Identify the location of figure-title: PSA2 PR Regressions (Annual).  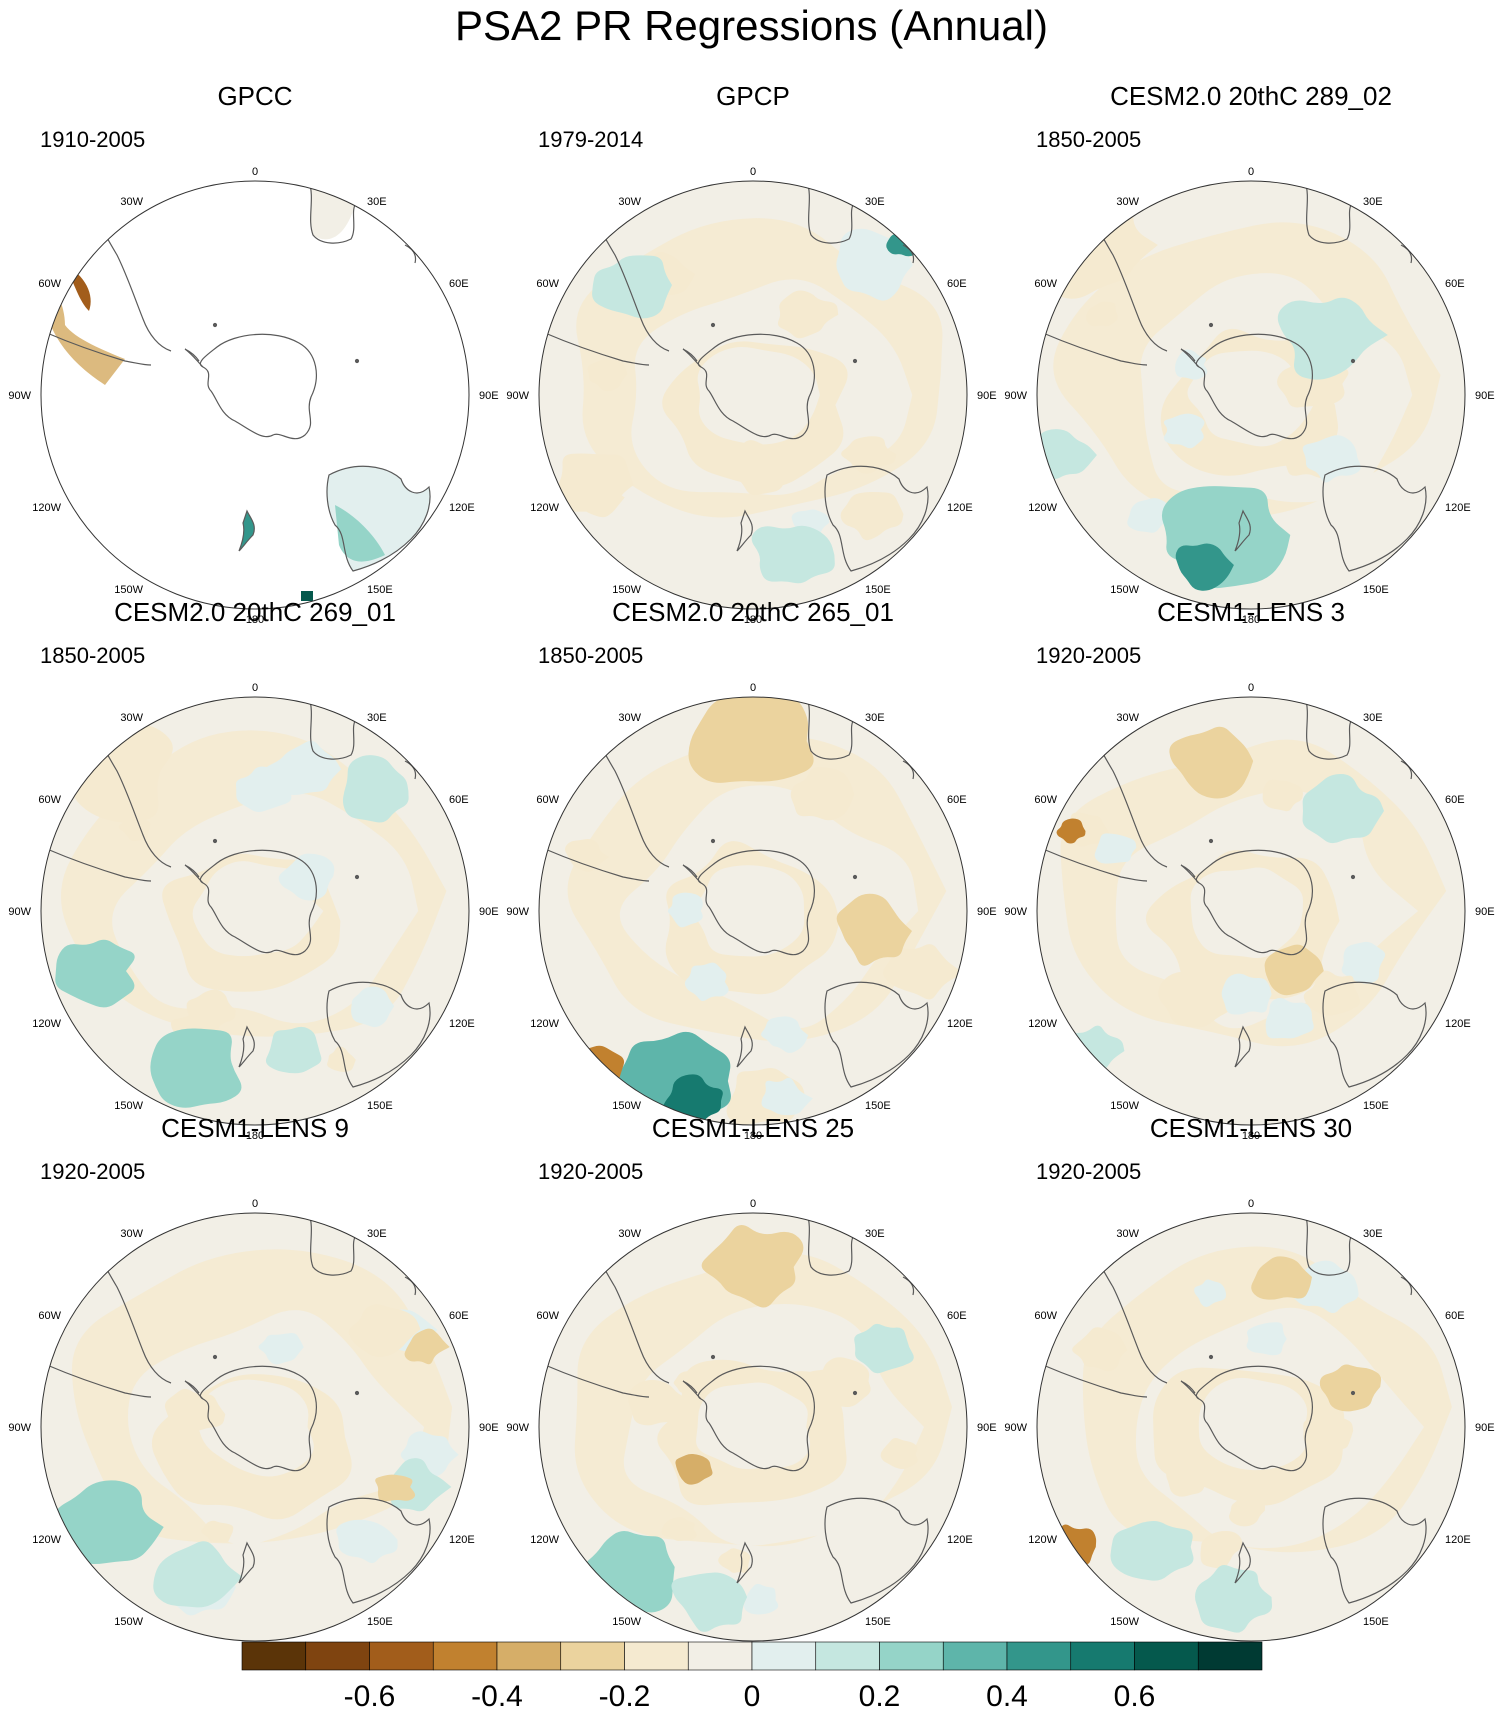
(751, 25).